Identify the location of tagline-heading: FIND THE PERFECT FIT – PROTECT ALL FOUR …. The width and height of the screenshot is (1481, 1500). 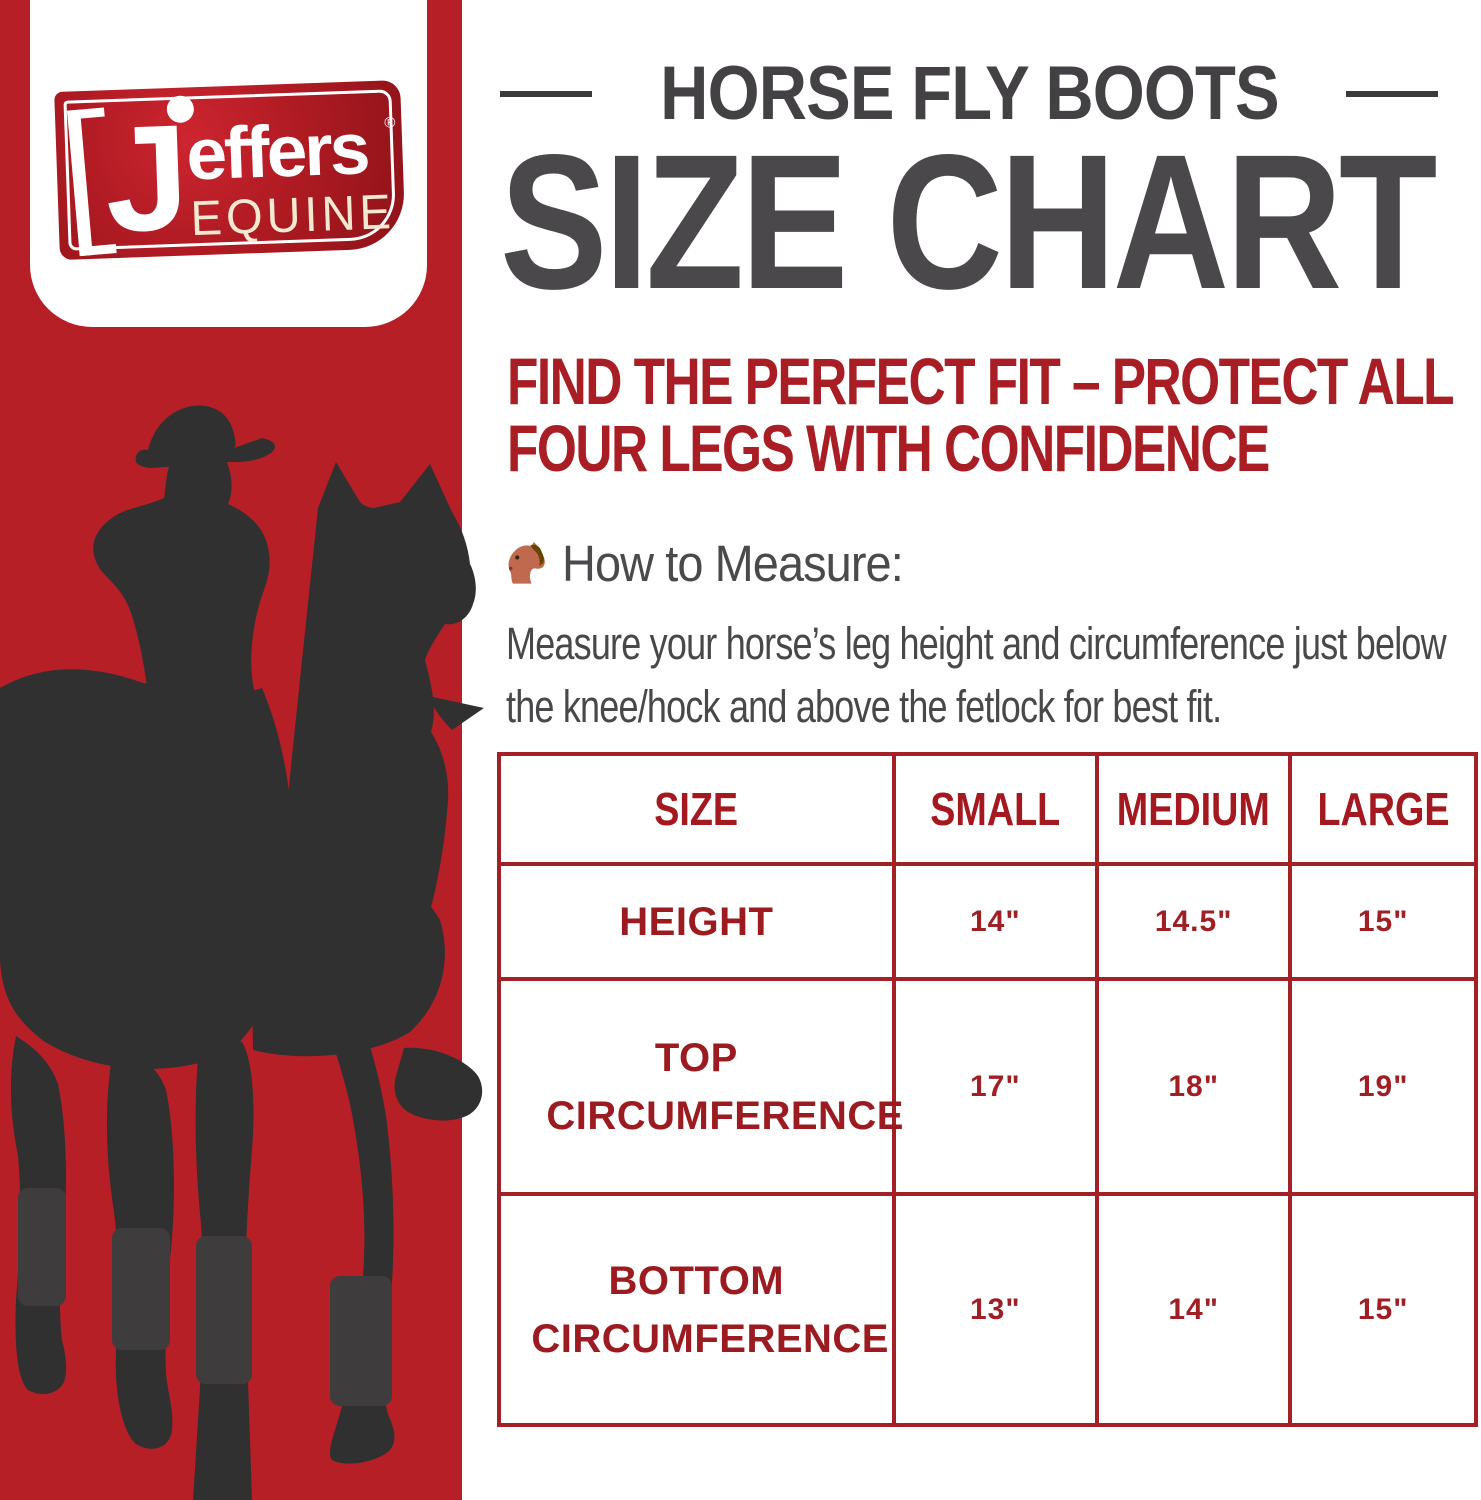
(981, 414).